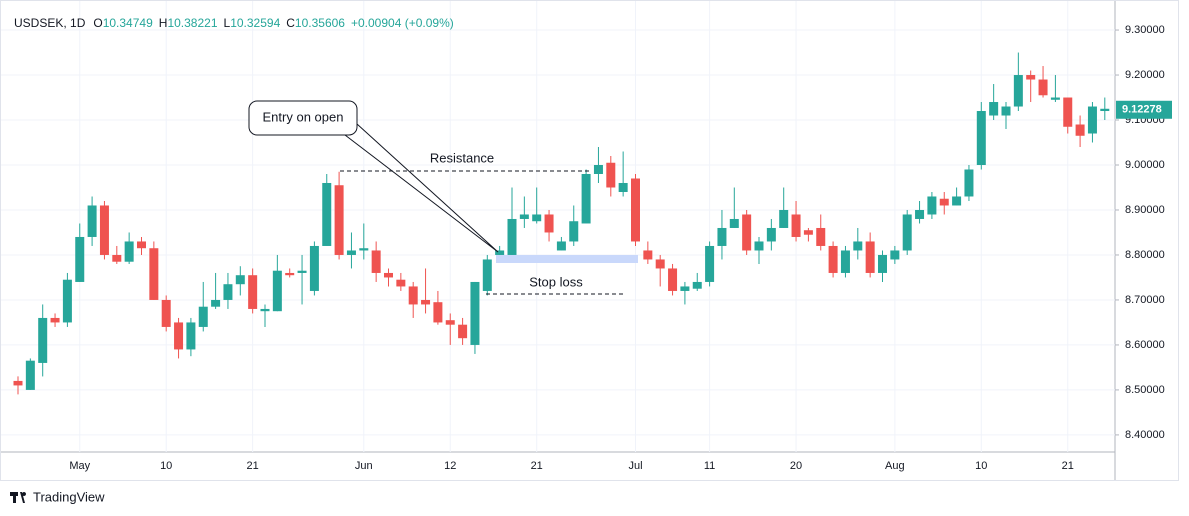 The width and height of the screenshot is (1189, 516). Describe the element at coordinates (255, 23) in the screenshot. I see `field-value: 10.32594` at that location.